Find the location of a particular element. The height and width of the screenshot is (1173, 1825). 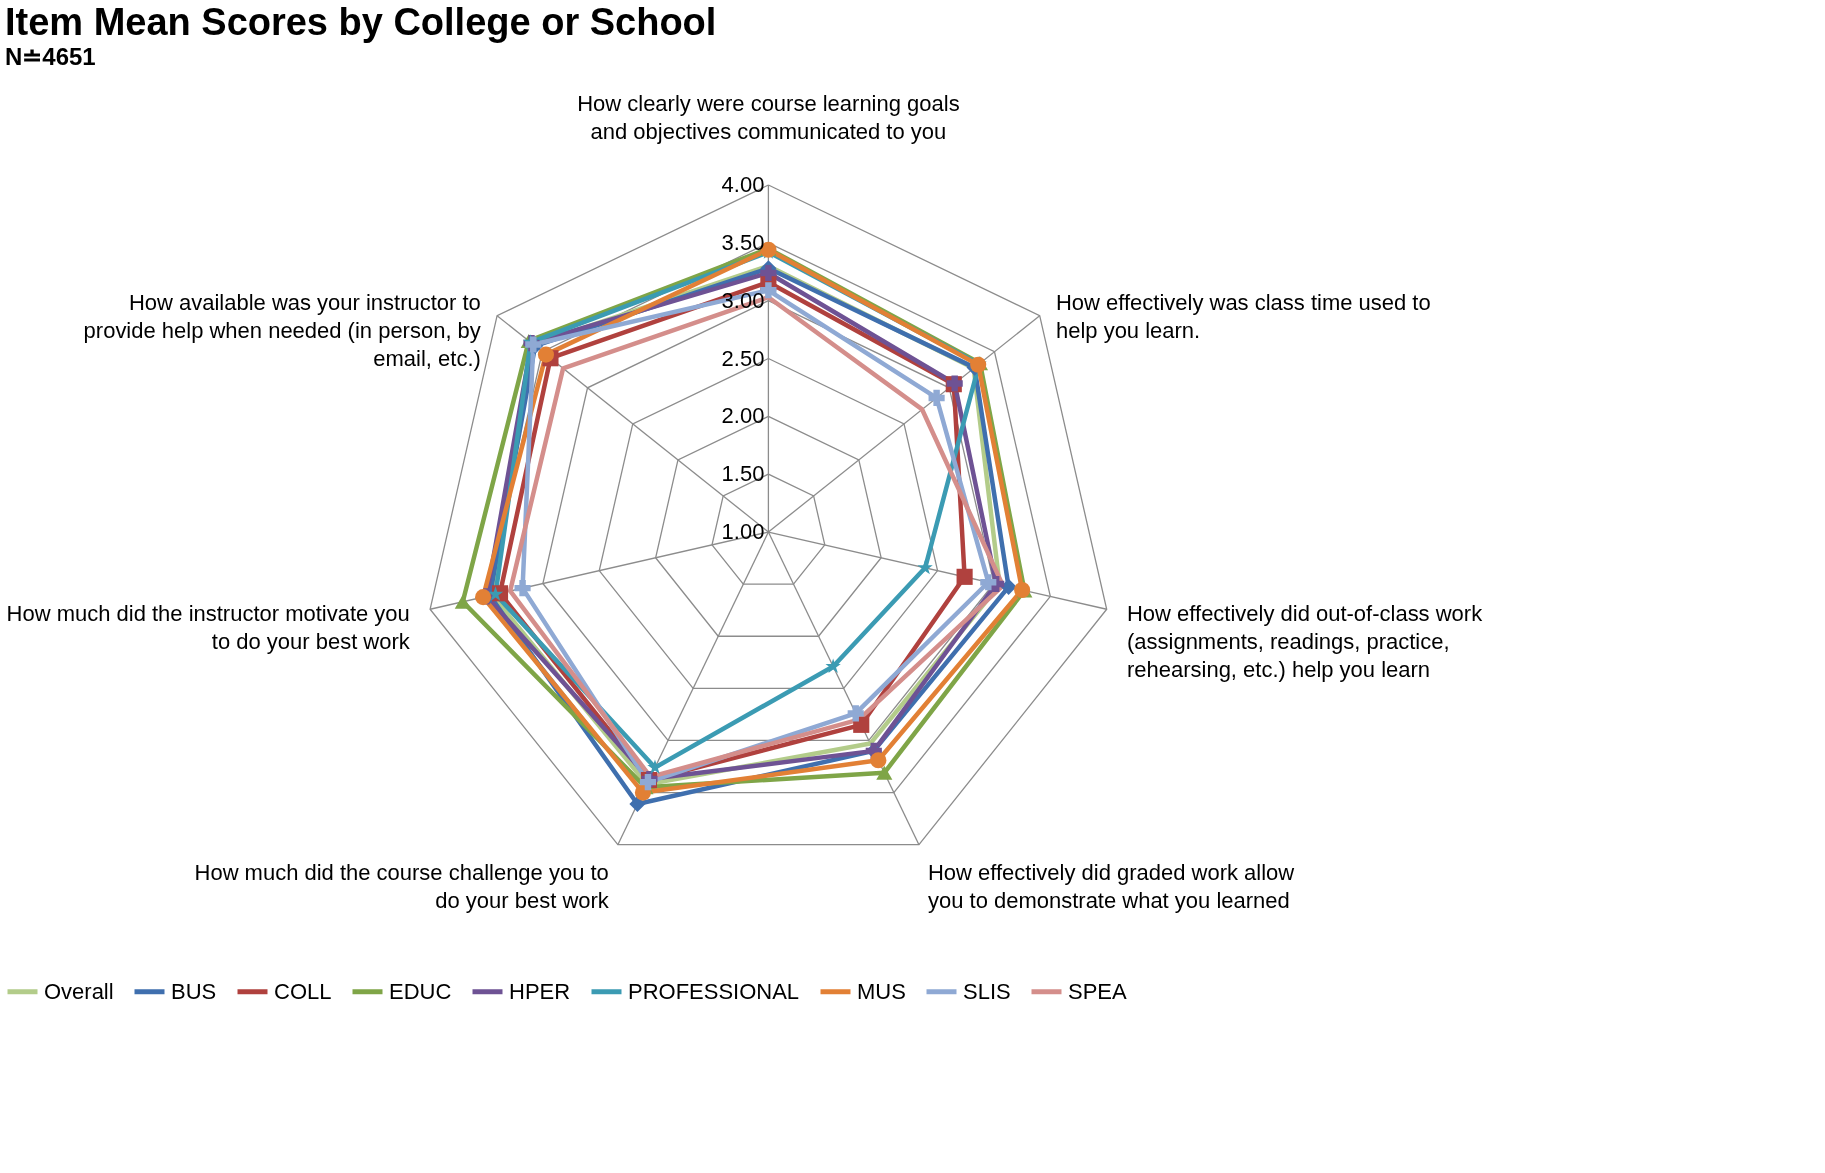

chart-title: Item Mean Scores by College or School is located at coordinates (361, 22).